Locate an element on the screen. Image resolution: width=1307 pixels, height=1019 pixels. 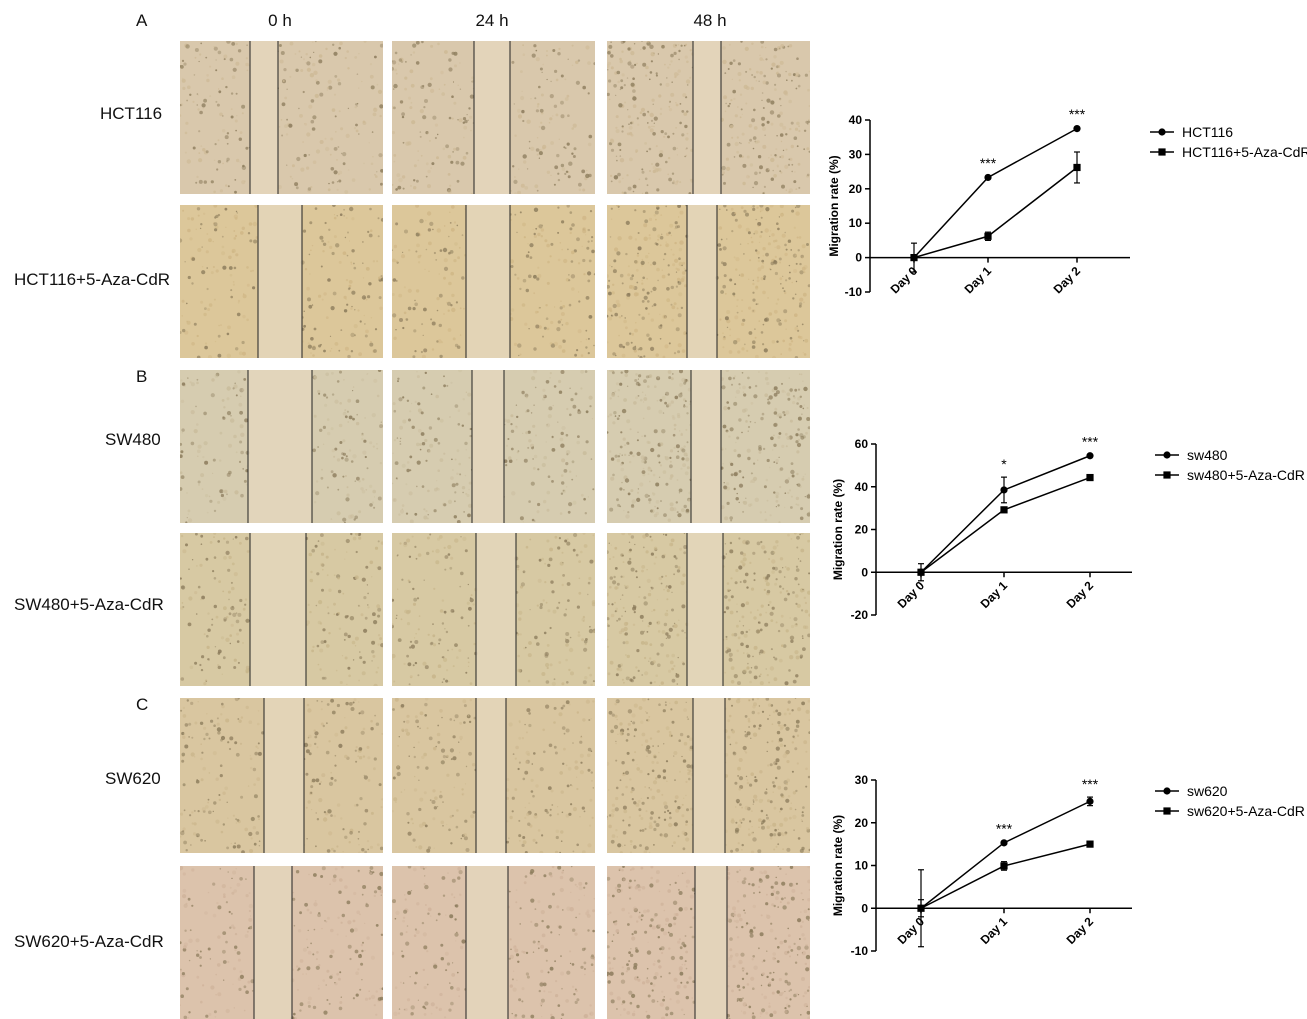
y-tick-label: 60 is located at coordinates (862, 444).